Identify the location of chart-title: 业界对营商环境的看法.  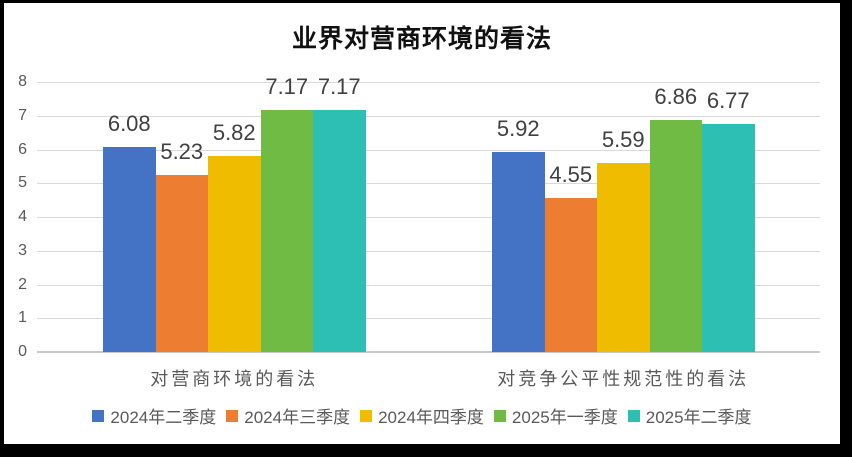
(421, 38).